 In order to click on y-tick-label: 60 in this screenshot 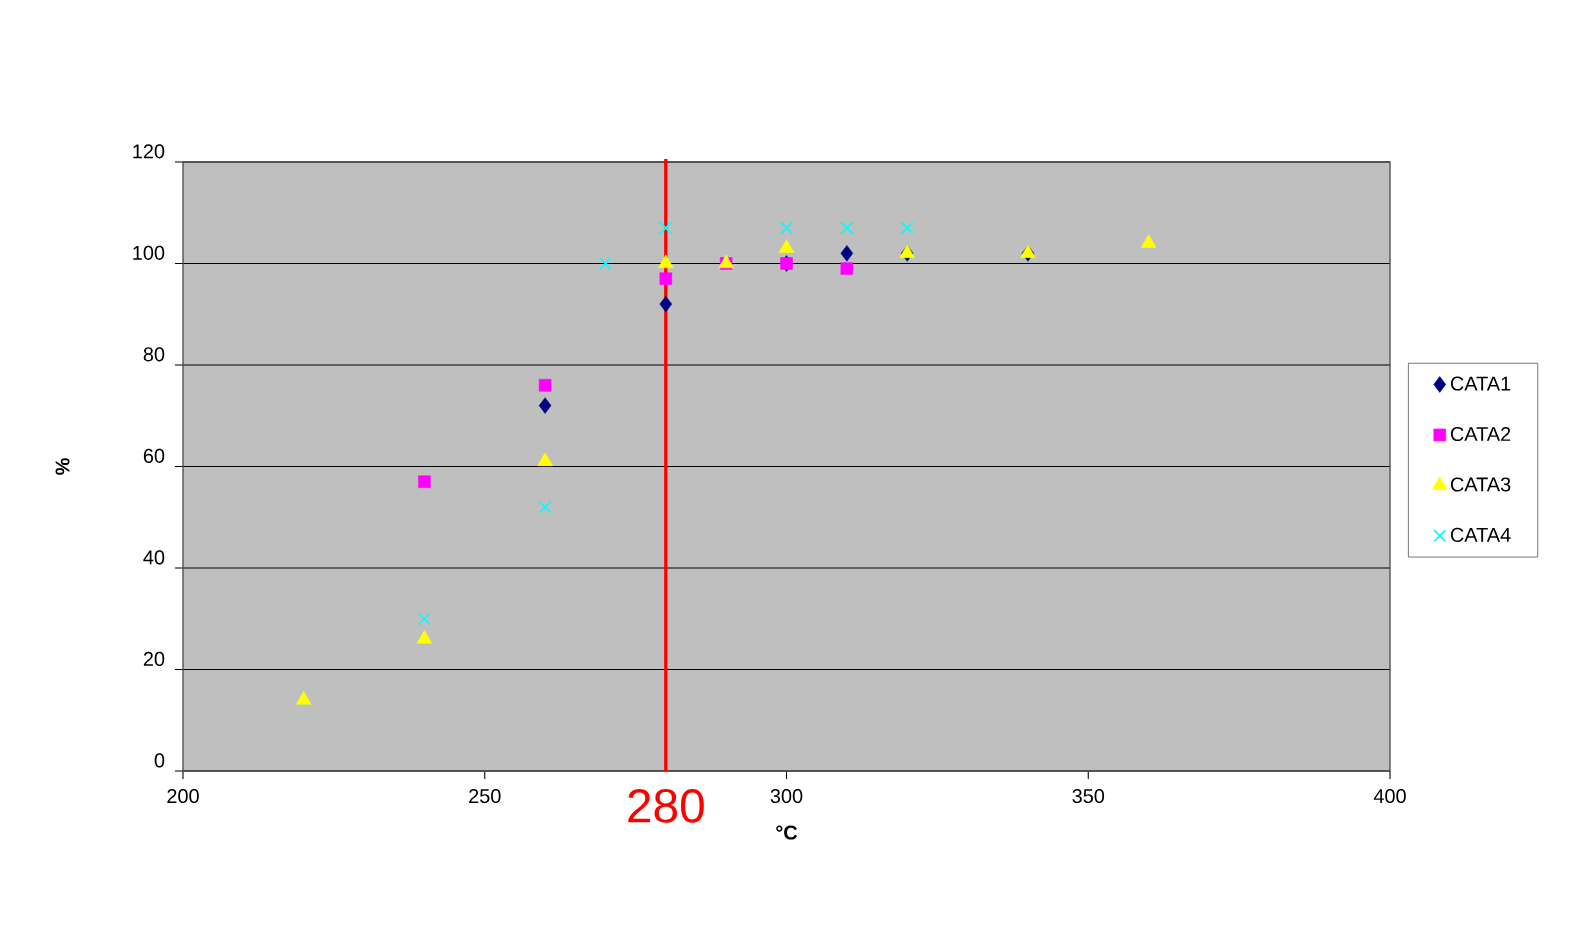, I will do `click(154, 455)`.